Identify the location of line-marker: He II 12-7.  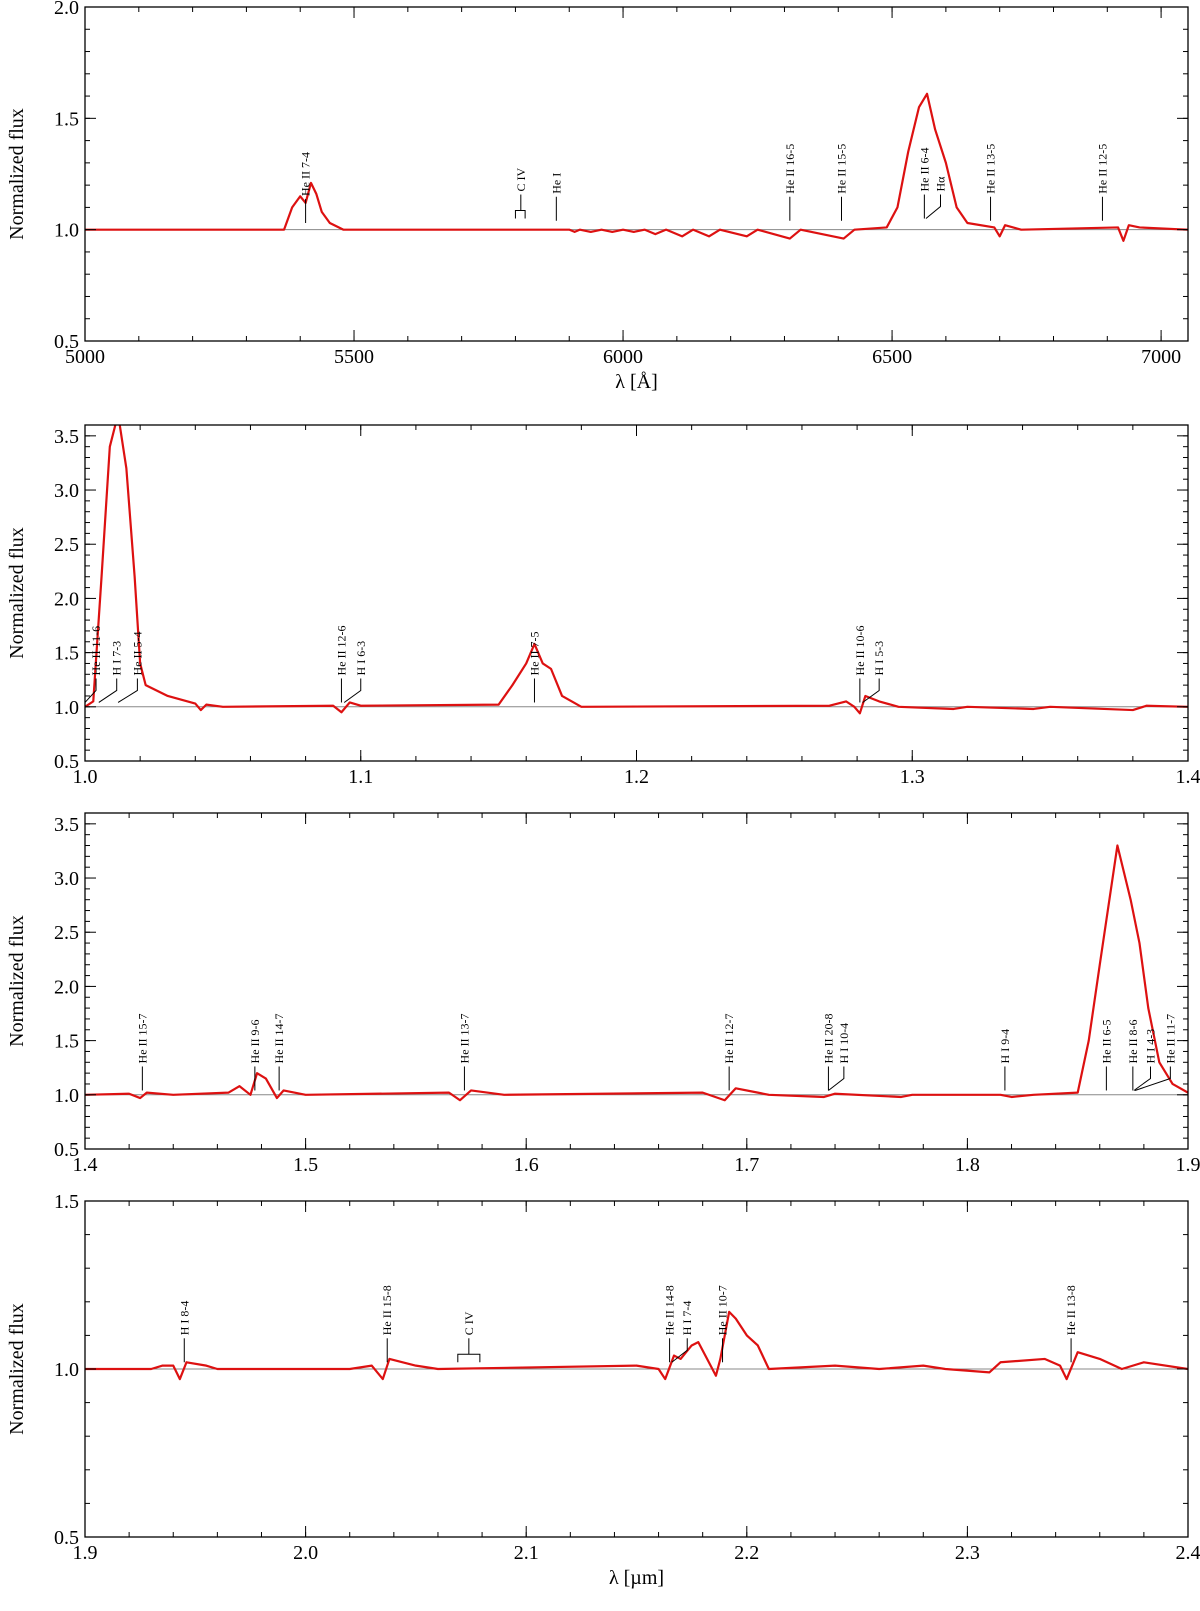
(729, 1052).